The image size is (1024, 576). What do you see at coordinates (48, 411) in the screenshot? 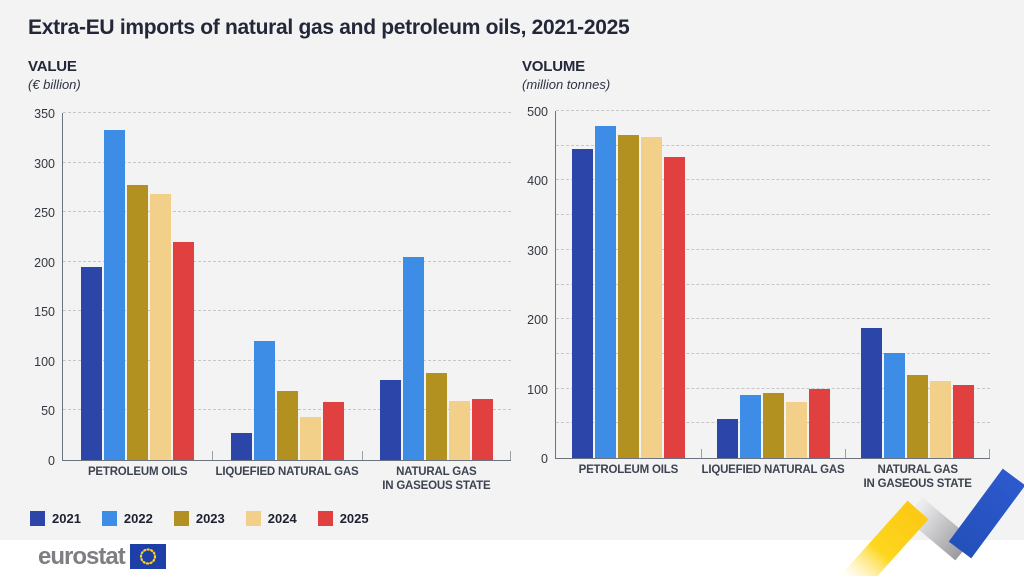
I see `y-tick-label: 50` at bounding box center [48, 411].